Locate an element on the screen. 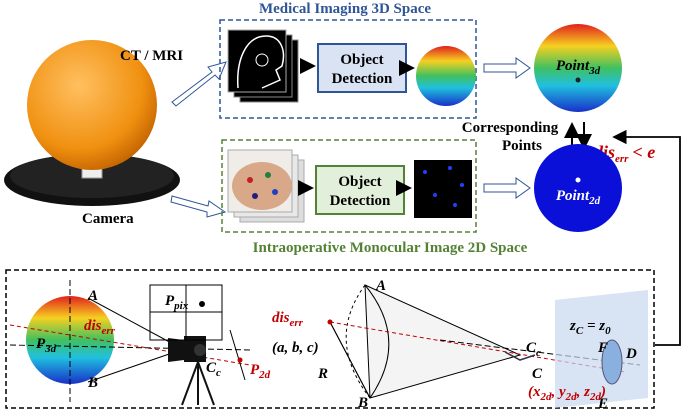  detected-image is located at coordinates (443, 189).